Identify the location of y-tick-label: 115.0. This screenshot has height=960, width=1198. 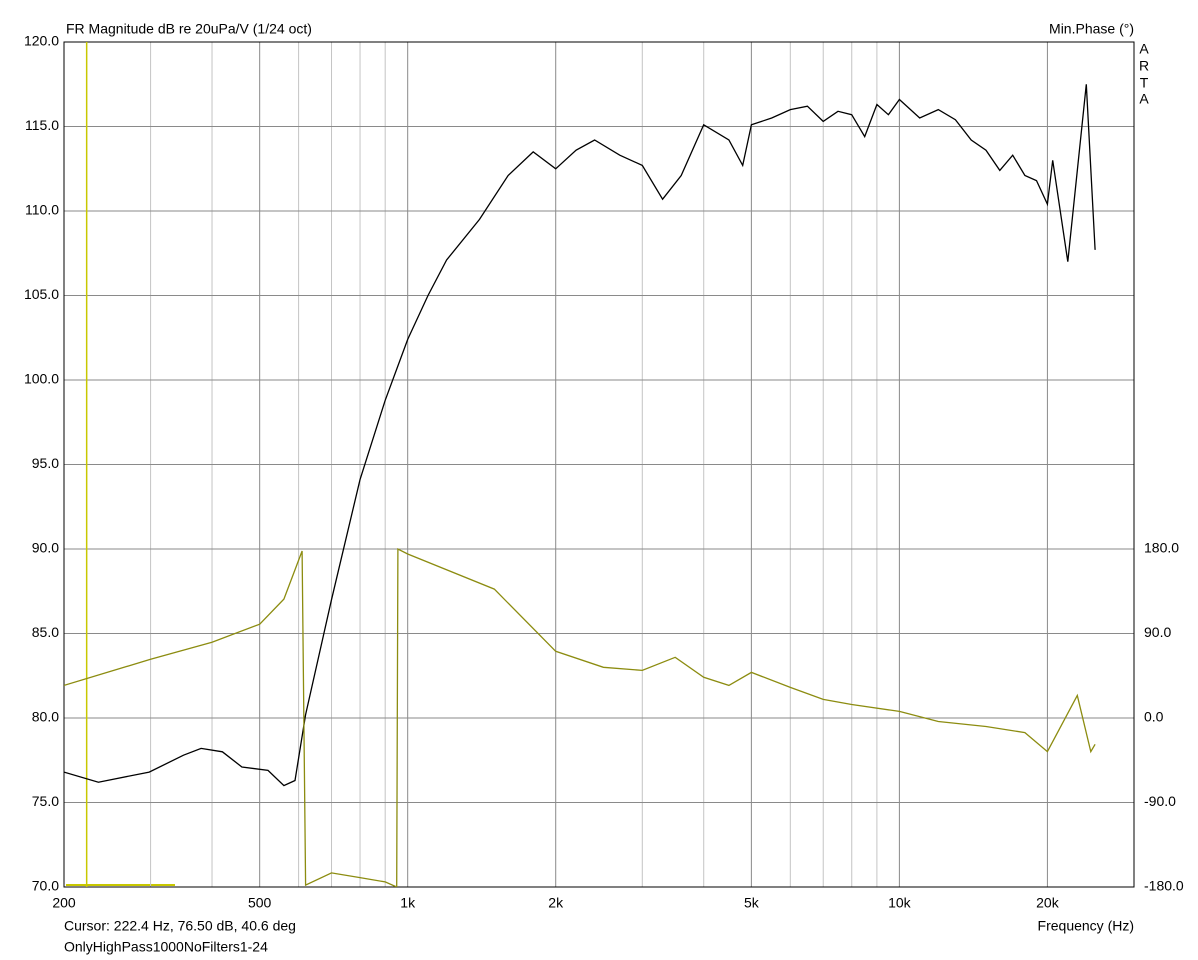
(42, 125).